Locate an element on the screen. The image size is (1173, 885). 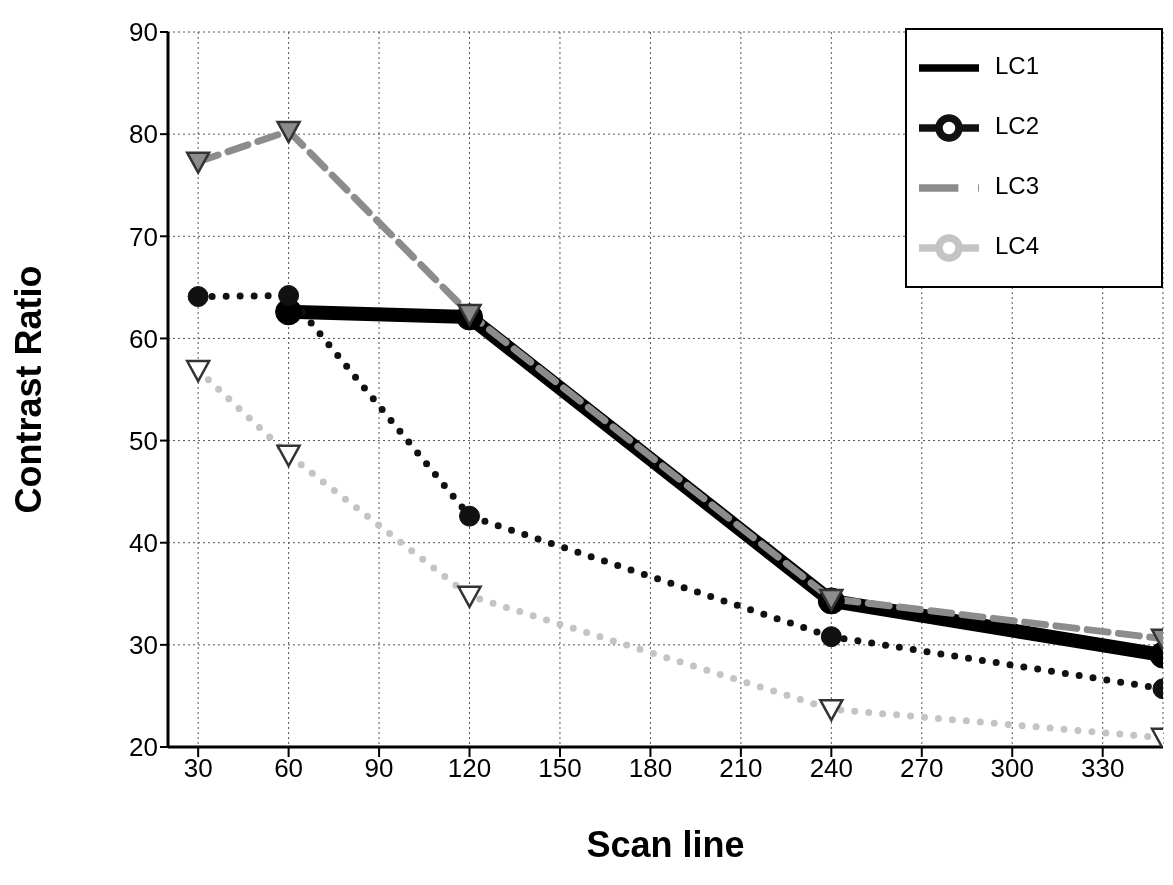
x-tick-label: 240 is located at coordinates (831, 768).